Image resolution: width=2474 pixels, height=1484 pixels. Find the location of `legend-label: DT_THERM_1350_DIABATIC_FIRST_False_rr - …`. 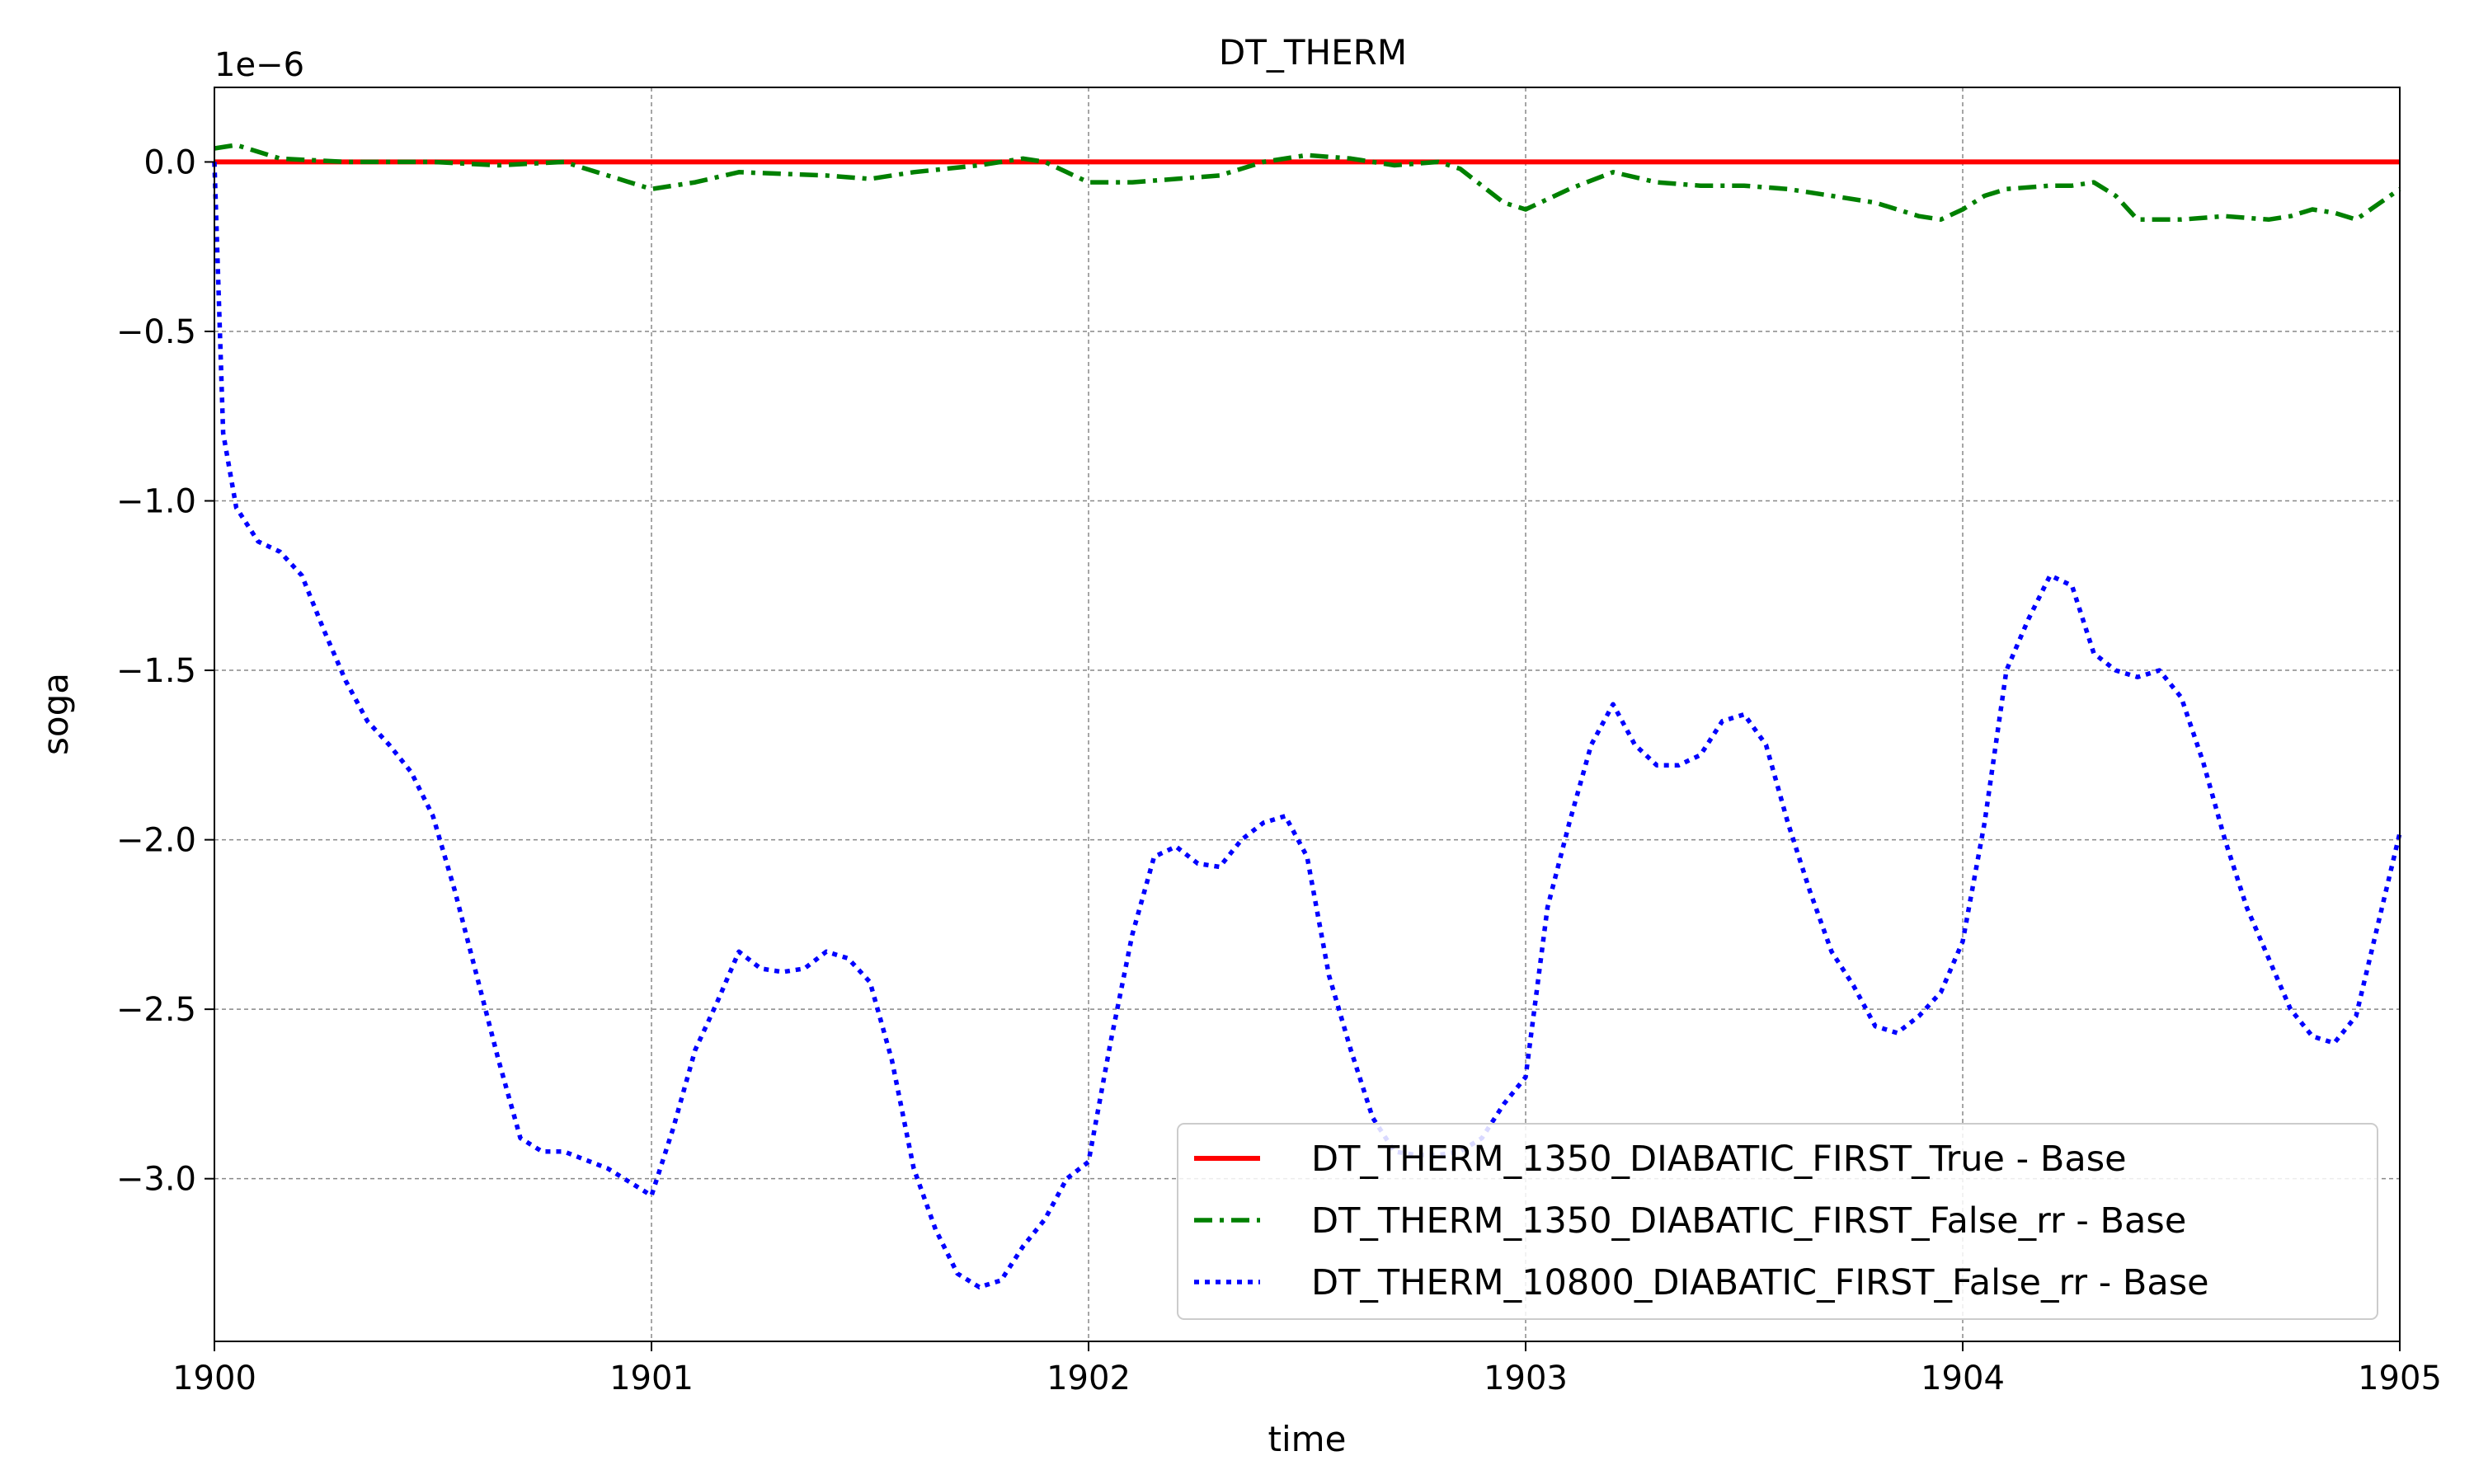

legend-label: DT_THERM_1350_DIABATIC_FIRST_False_rr - … is located at coordinates (1748, 1221).